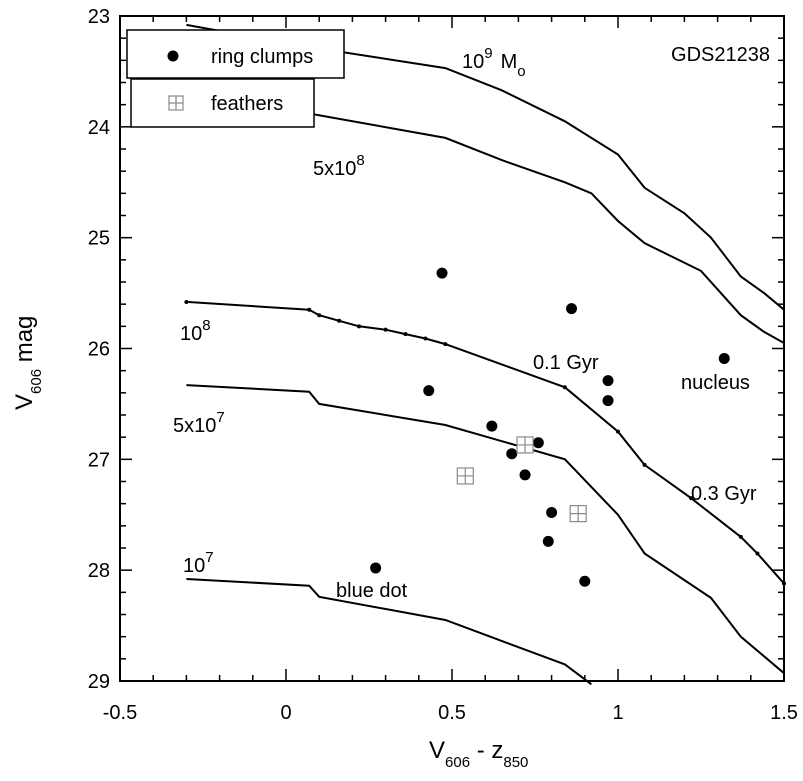 This screenshot has width=803, height=781. What do you see at coordinates (99, 239) in the screenshot?
I see `y-tick-label: 25` at bounding box center [99, 239].